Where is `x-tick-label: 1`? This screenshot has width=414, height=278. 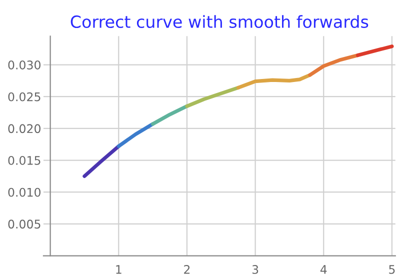
x-tick-label: 1 is located at coordinates (119, 269).